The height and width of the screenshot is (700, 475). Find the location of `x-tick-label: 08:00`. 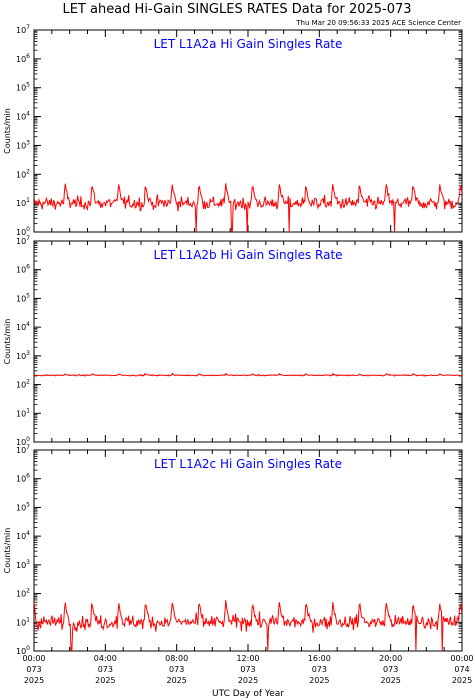

x-tick-label: 08:00 is located at coordinates (176, 658).